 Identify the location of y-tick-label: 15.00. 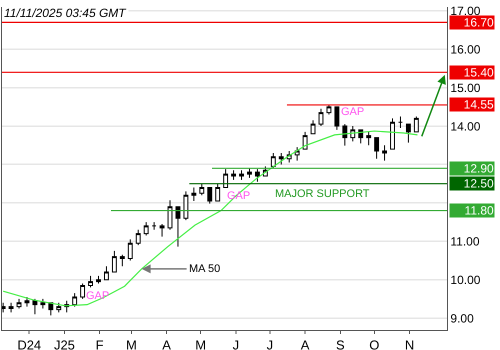
(465, 87).